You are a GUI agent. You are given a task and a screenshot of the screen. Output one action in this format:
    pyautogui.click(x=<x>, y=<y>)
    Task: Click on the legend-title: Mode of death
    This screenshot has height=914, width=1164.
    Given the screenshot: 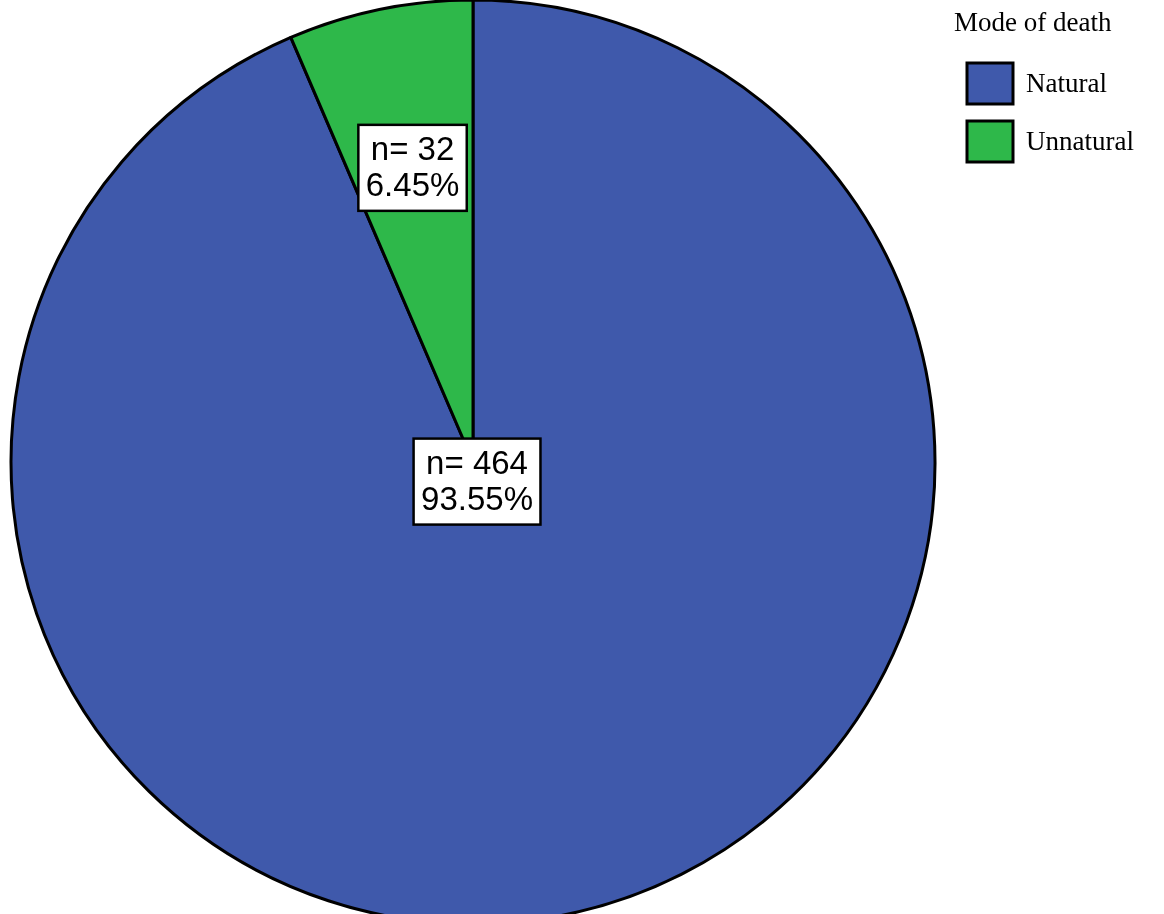 What is the action you would take?
    pyautogui.click(x=1033, y=22)
    